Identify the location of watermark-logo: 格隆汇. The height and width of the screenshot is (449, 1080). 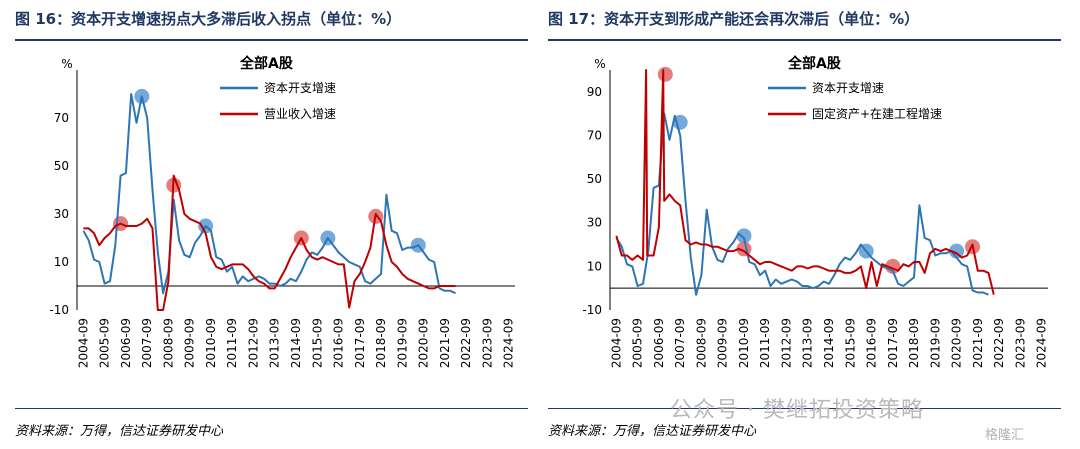
(1005, 435).